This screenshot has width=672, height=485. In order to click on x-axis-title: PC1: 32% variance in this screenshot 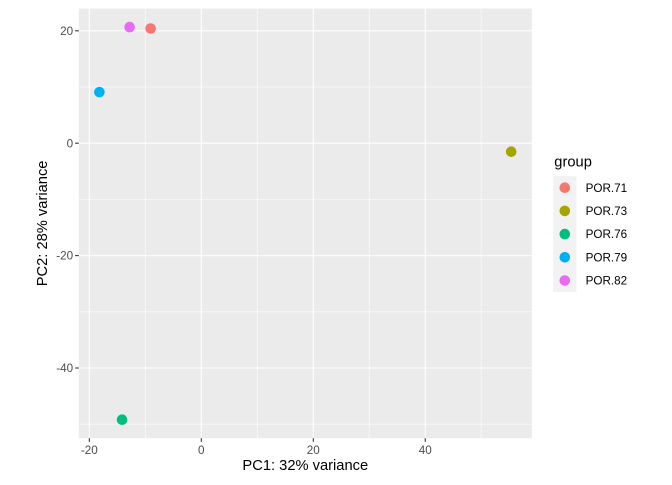, I will do `click(305, 466)`.